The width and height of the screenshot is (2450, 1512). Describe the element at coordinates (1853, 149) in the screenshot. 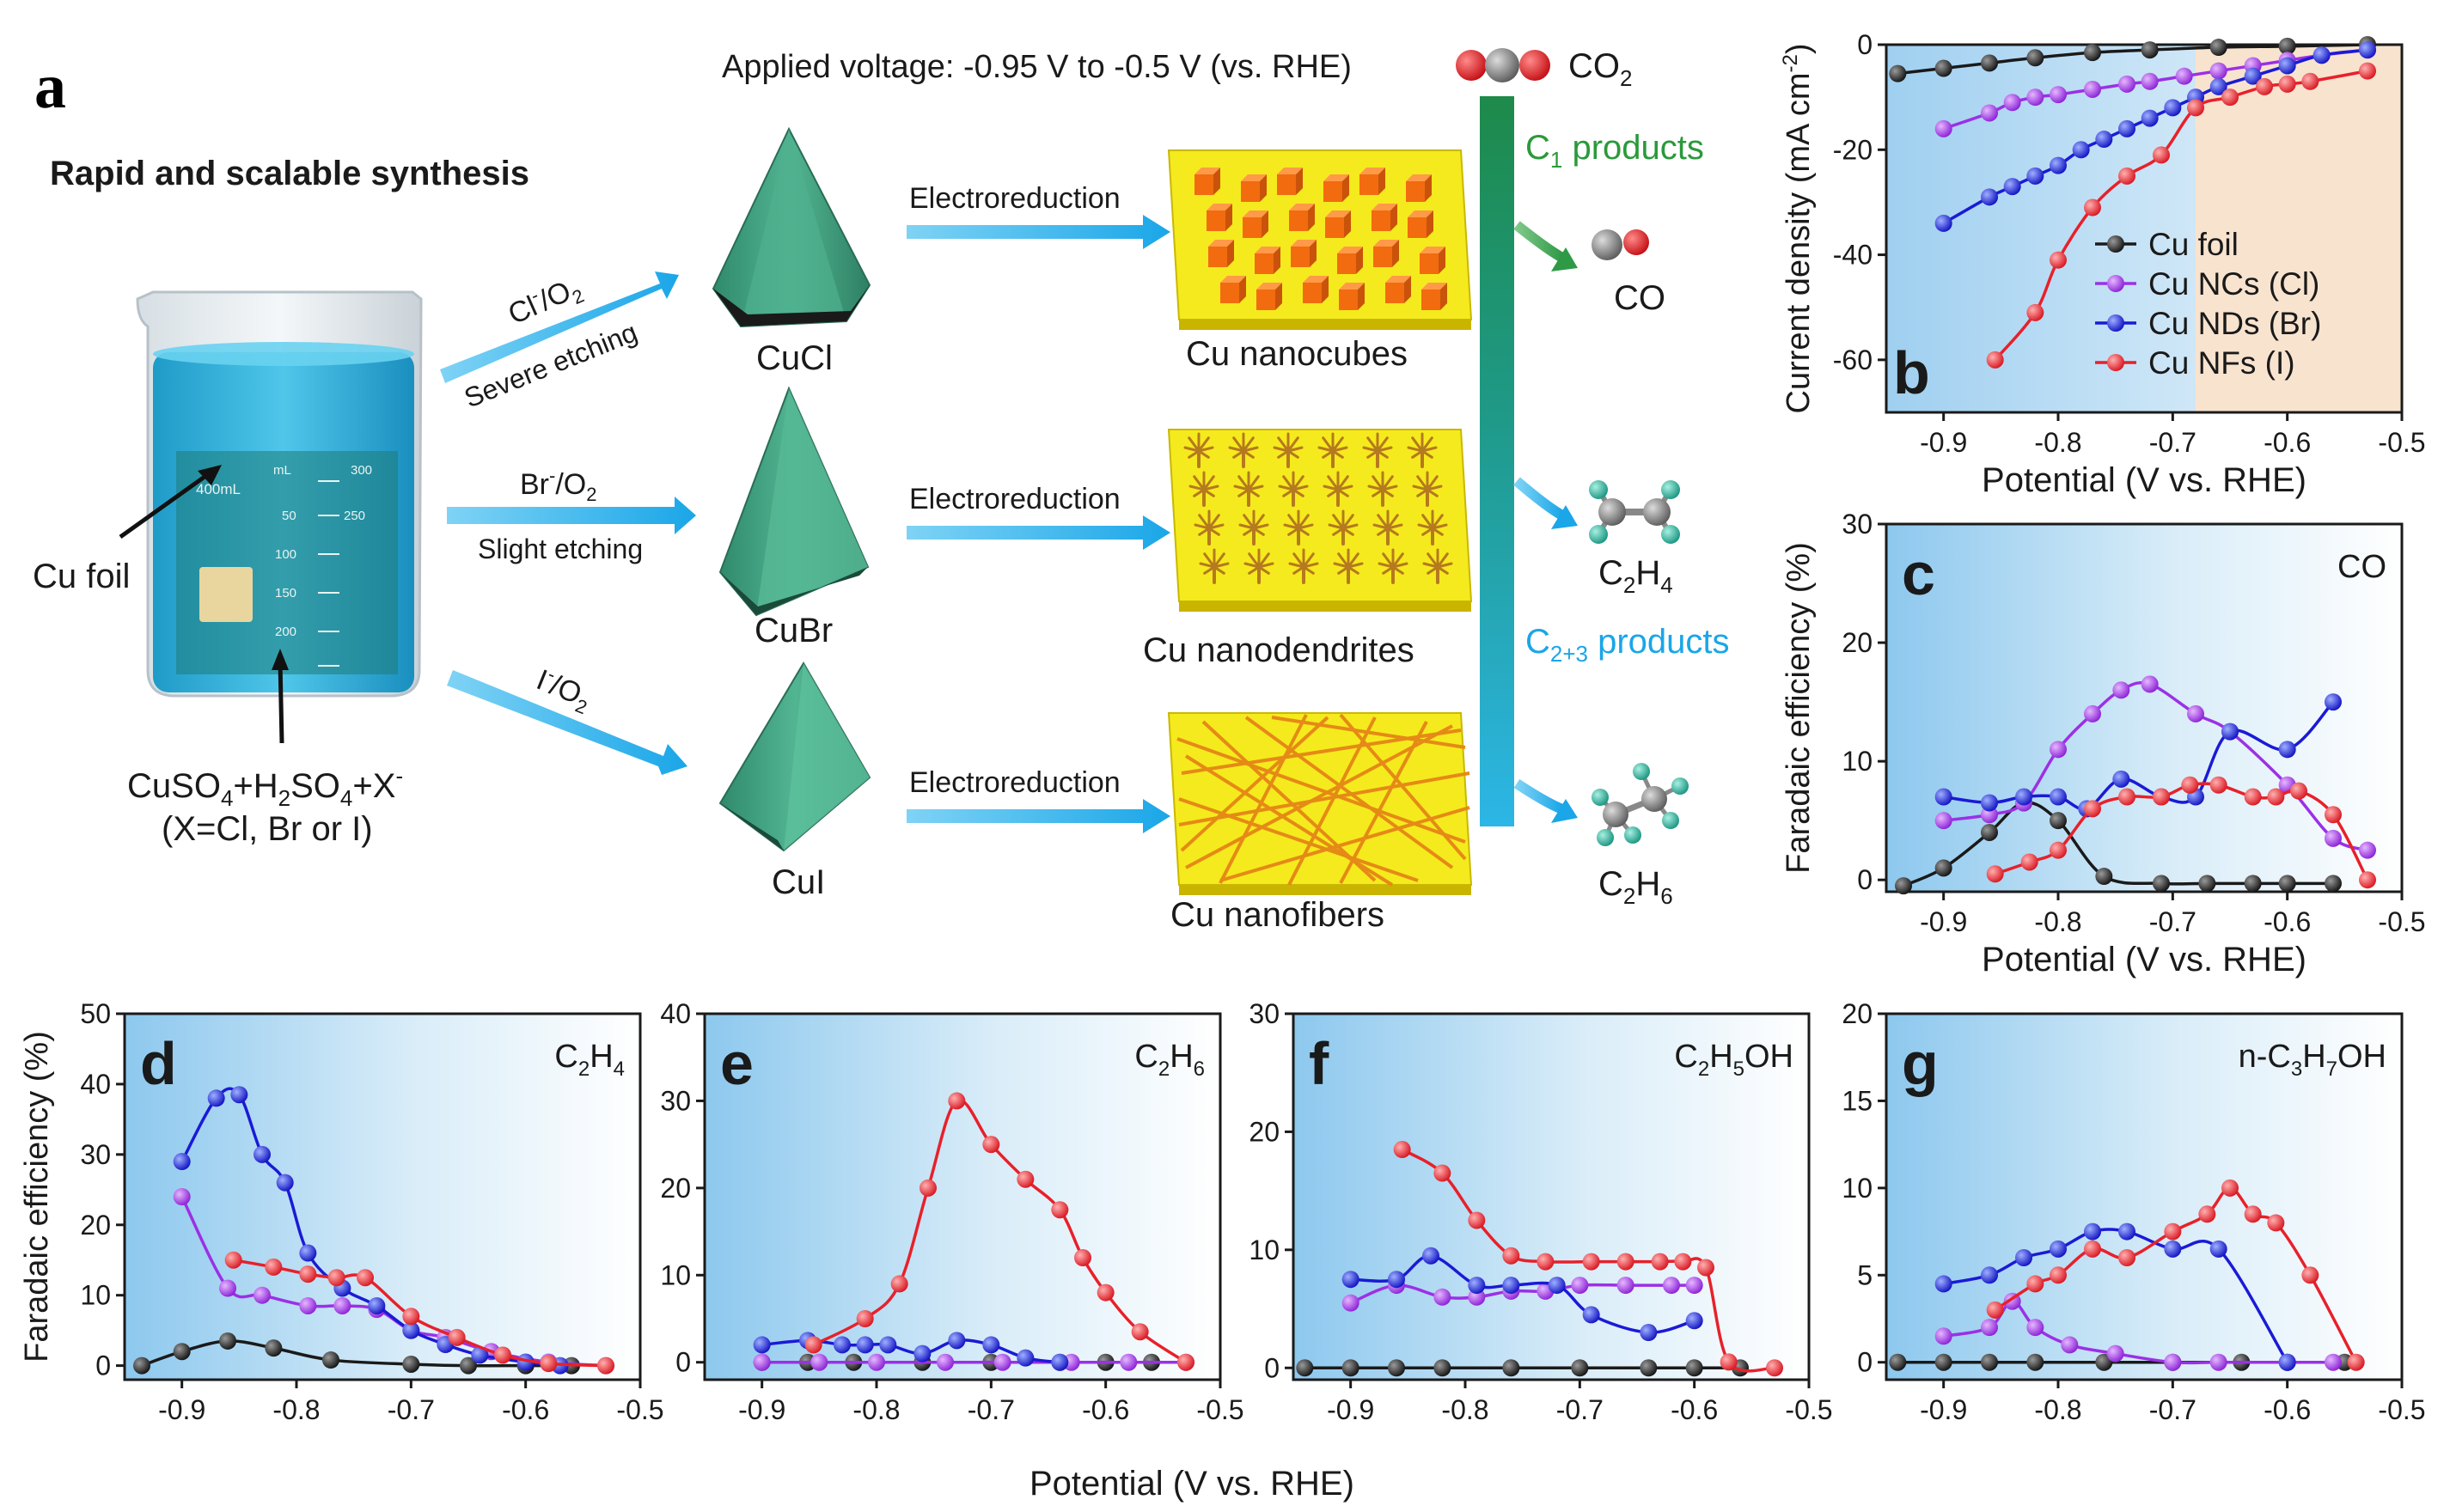

I see `y-tick-label: -20` at that location.